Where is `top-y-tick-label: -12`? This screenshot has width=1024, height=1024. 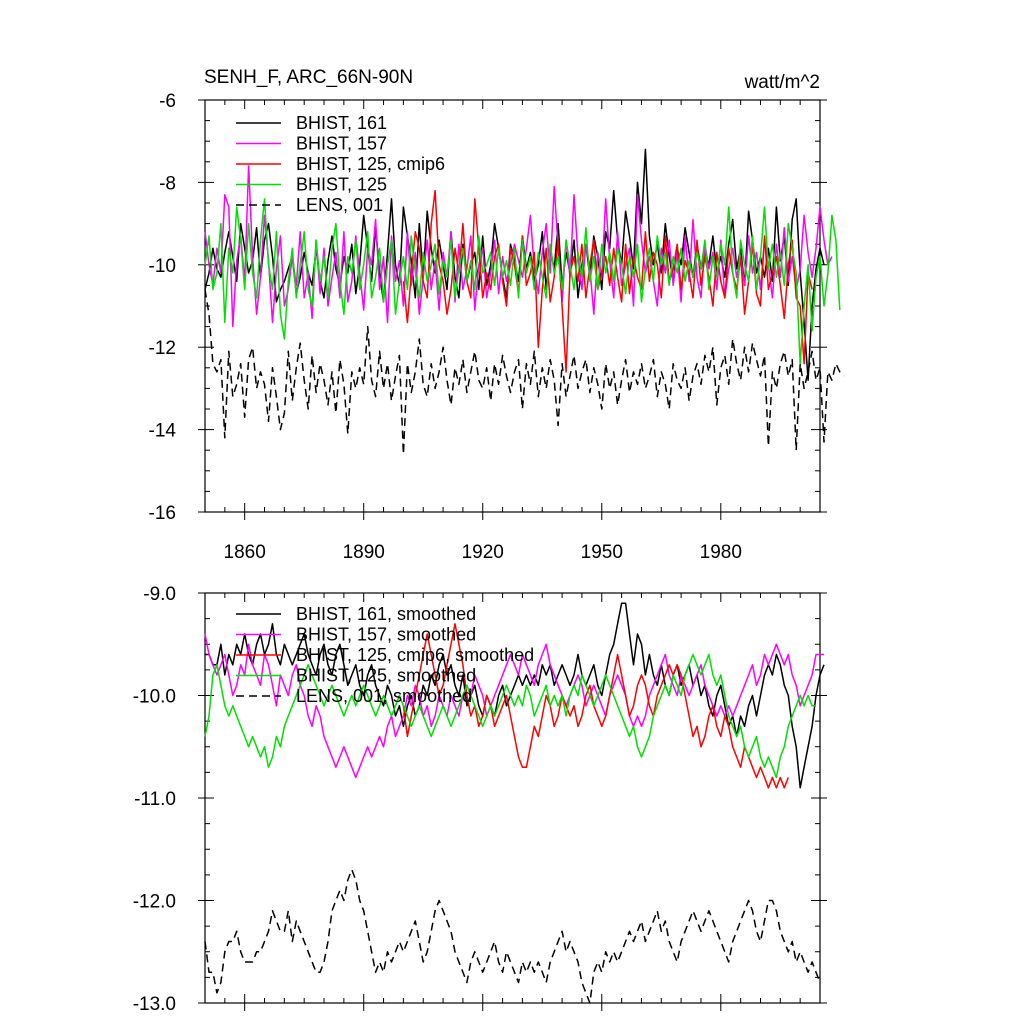
top-y-tick-label: -12 is located at coordinates (162, 348).